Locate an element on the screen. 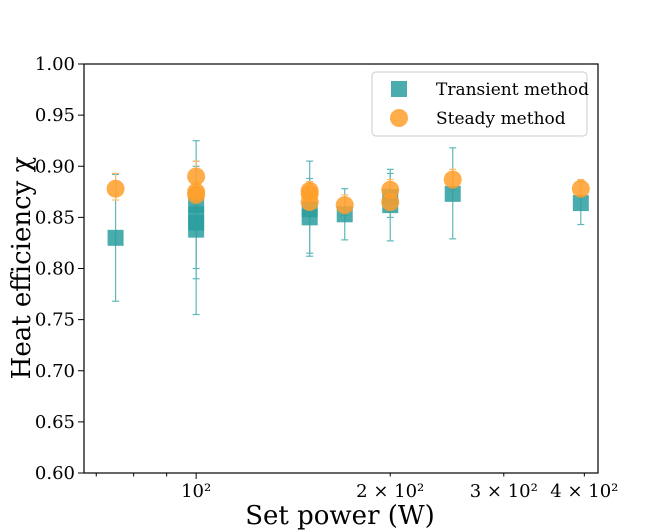 The width and height of the screenshot is (665, 532). legend: Transient method Steady method is located at coordinates (480, 104).